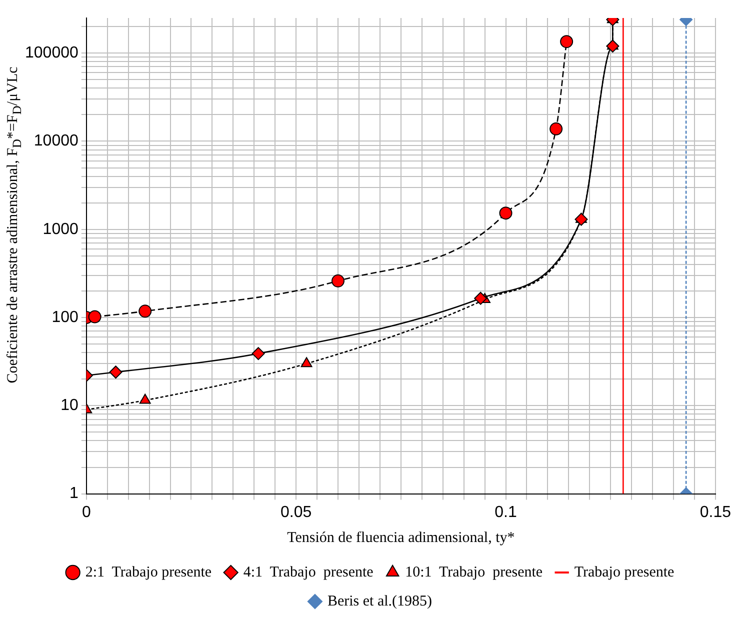  Describe the element at coordinates (474, 572) in the screenshot. I see `legend-label: 10:1 Trabajo presente` at that location.